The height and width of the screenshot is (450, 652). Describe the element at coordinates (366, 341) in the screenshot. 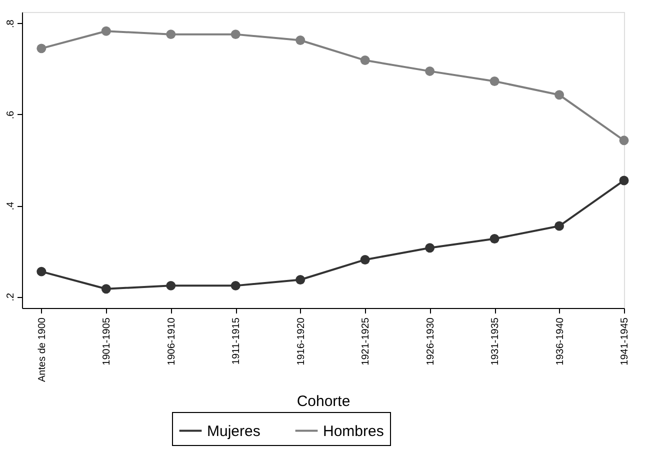

I see `x-tick-label: 1921-1925` at that location.